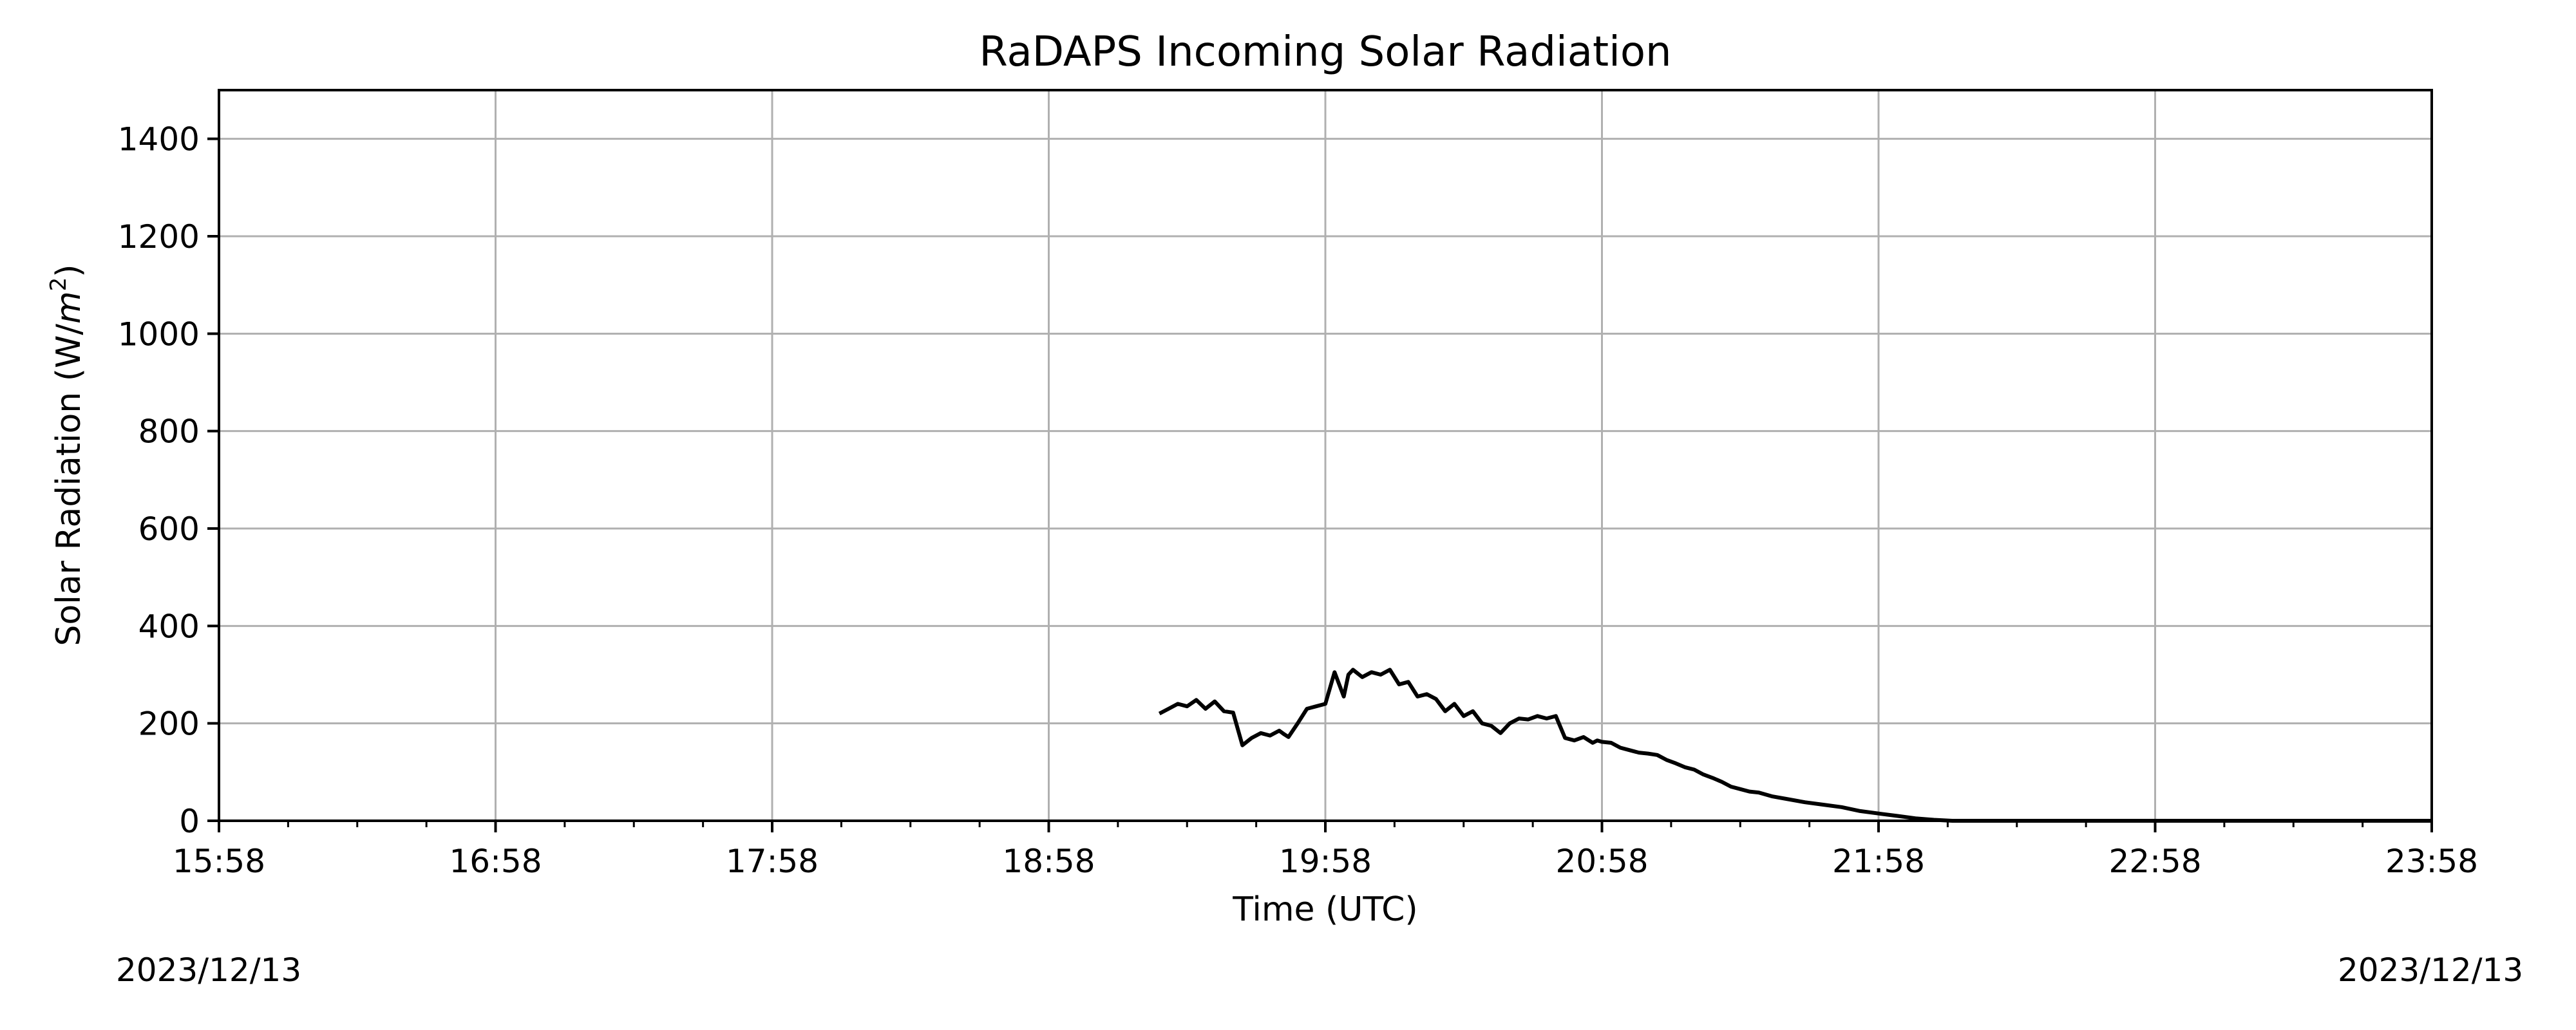 The width and height of the screenshot is (2576, 1030). Describe the element at coordinates (209, 970) in the screenshot. I see `date-left: 2023/12/13` at that location.